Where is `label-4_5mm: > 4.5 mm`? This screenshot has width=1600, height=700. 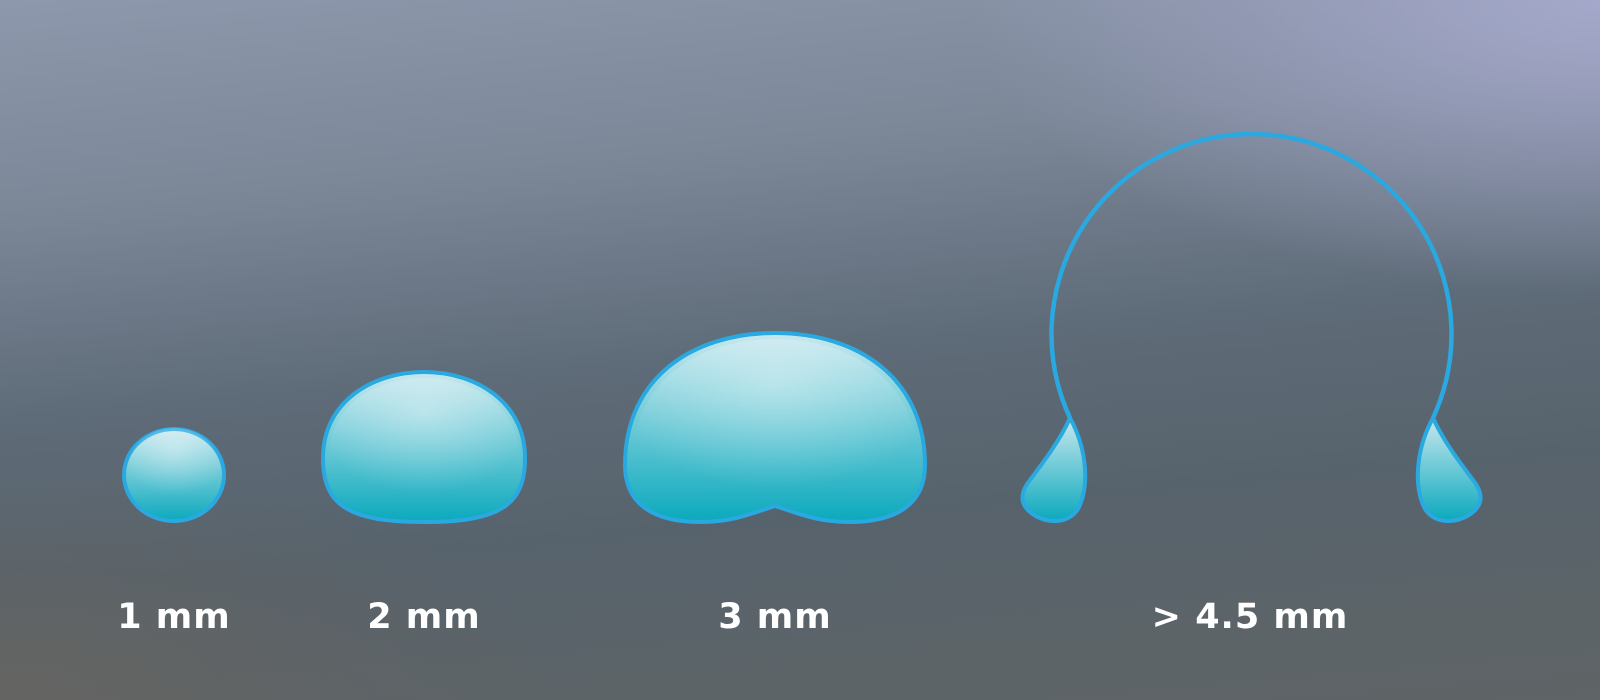
label-4_5mm: > 4.5 mm is located at coordinates (1250, 617).